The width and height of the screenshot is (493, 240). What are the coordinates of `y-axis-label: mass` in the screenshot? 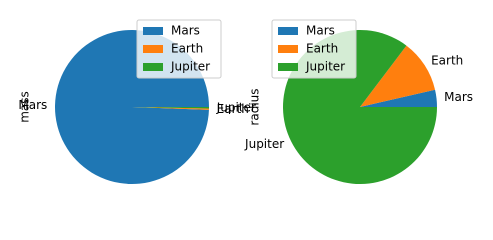 It's located at (25, 107).